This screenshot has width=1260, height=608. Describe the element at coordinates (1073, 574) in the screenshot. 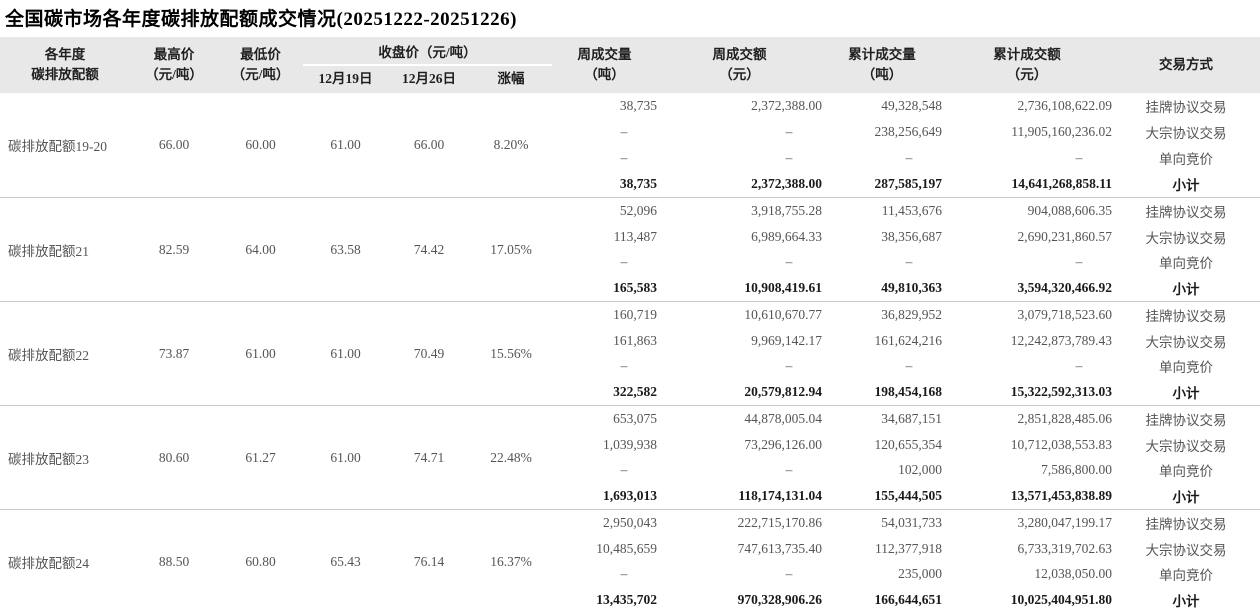

I see `cumulative-amount: 12,038,050.00` at that location.